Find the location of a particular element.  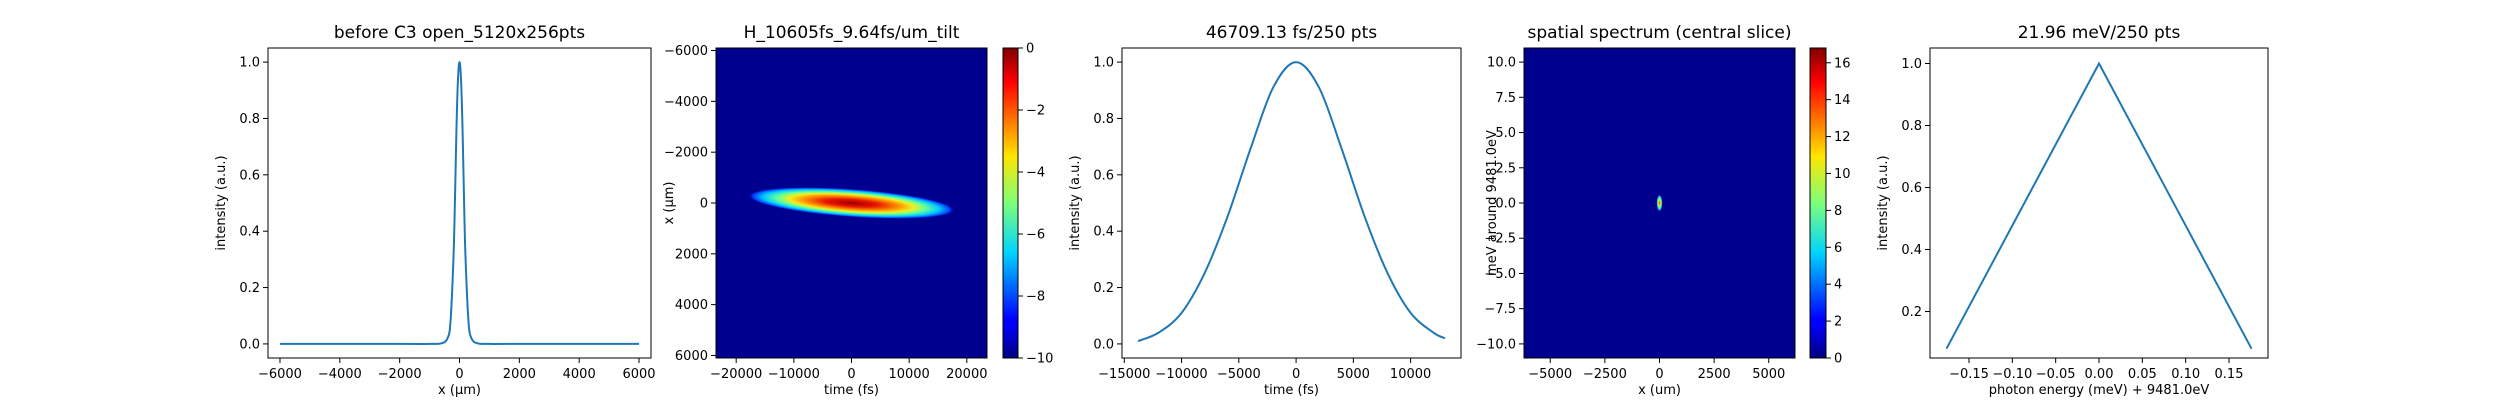

x-tick-label: −6000 is located at coordinates (280, 374).